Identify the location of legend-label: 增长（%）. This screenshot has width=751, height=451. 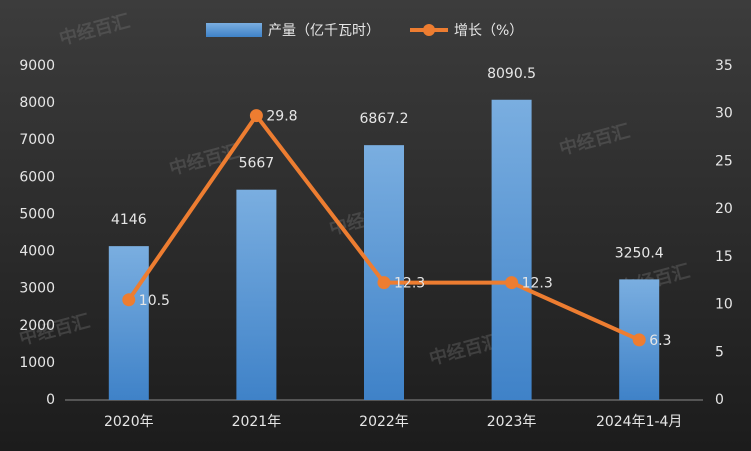
(488, 31).